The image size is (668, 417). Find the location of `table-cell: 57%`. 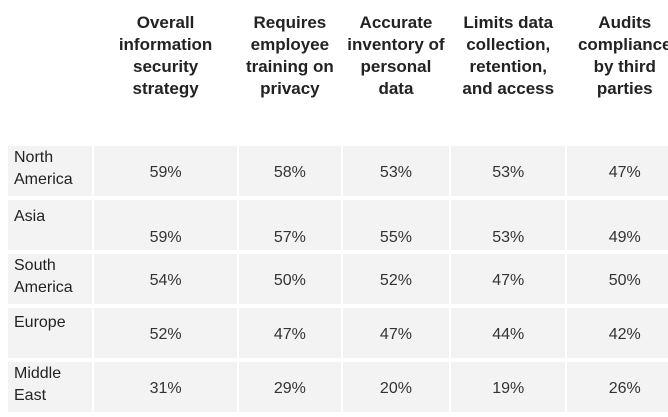

table-cell: 57% is located at coordinates (289, 225).